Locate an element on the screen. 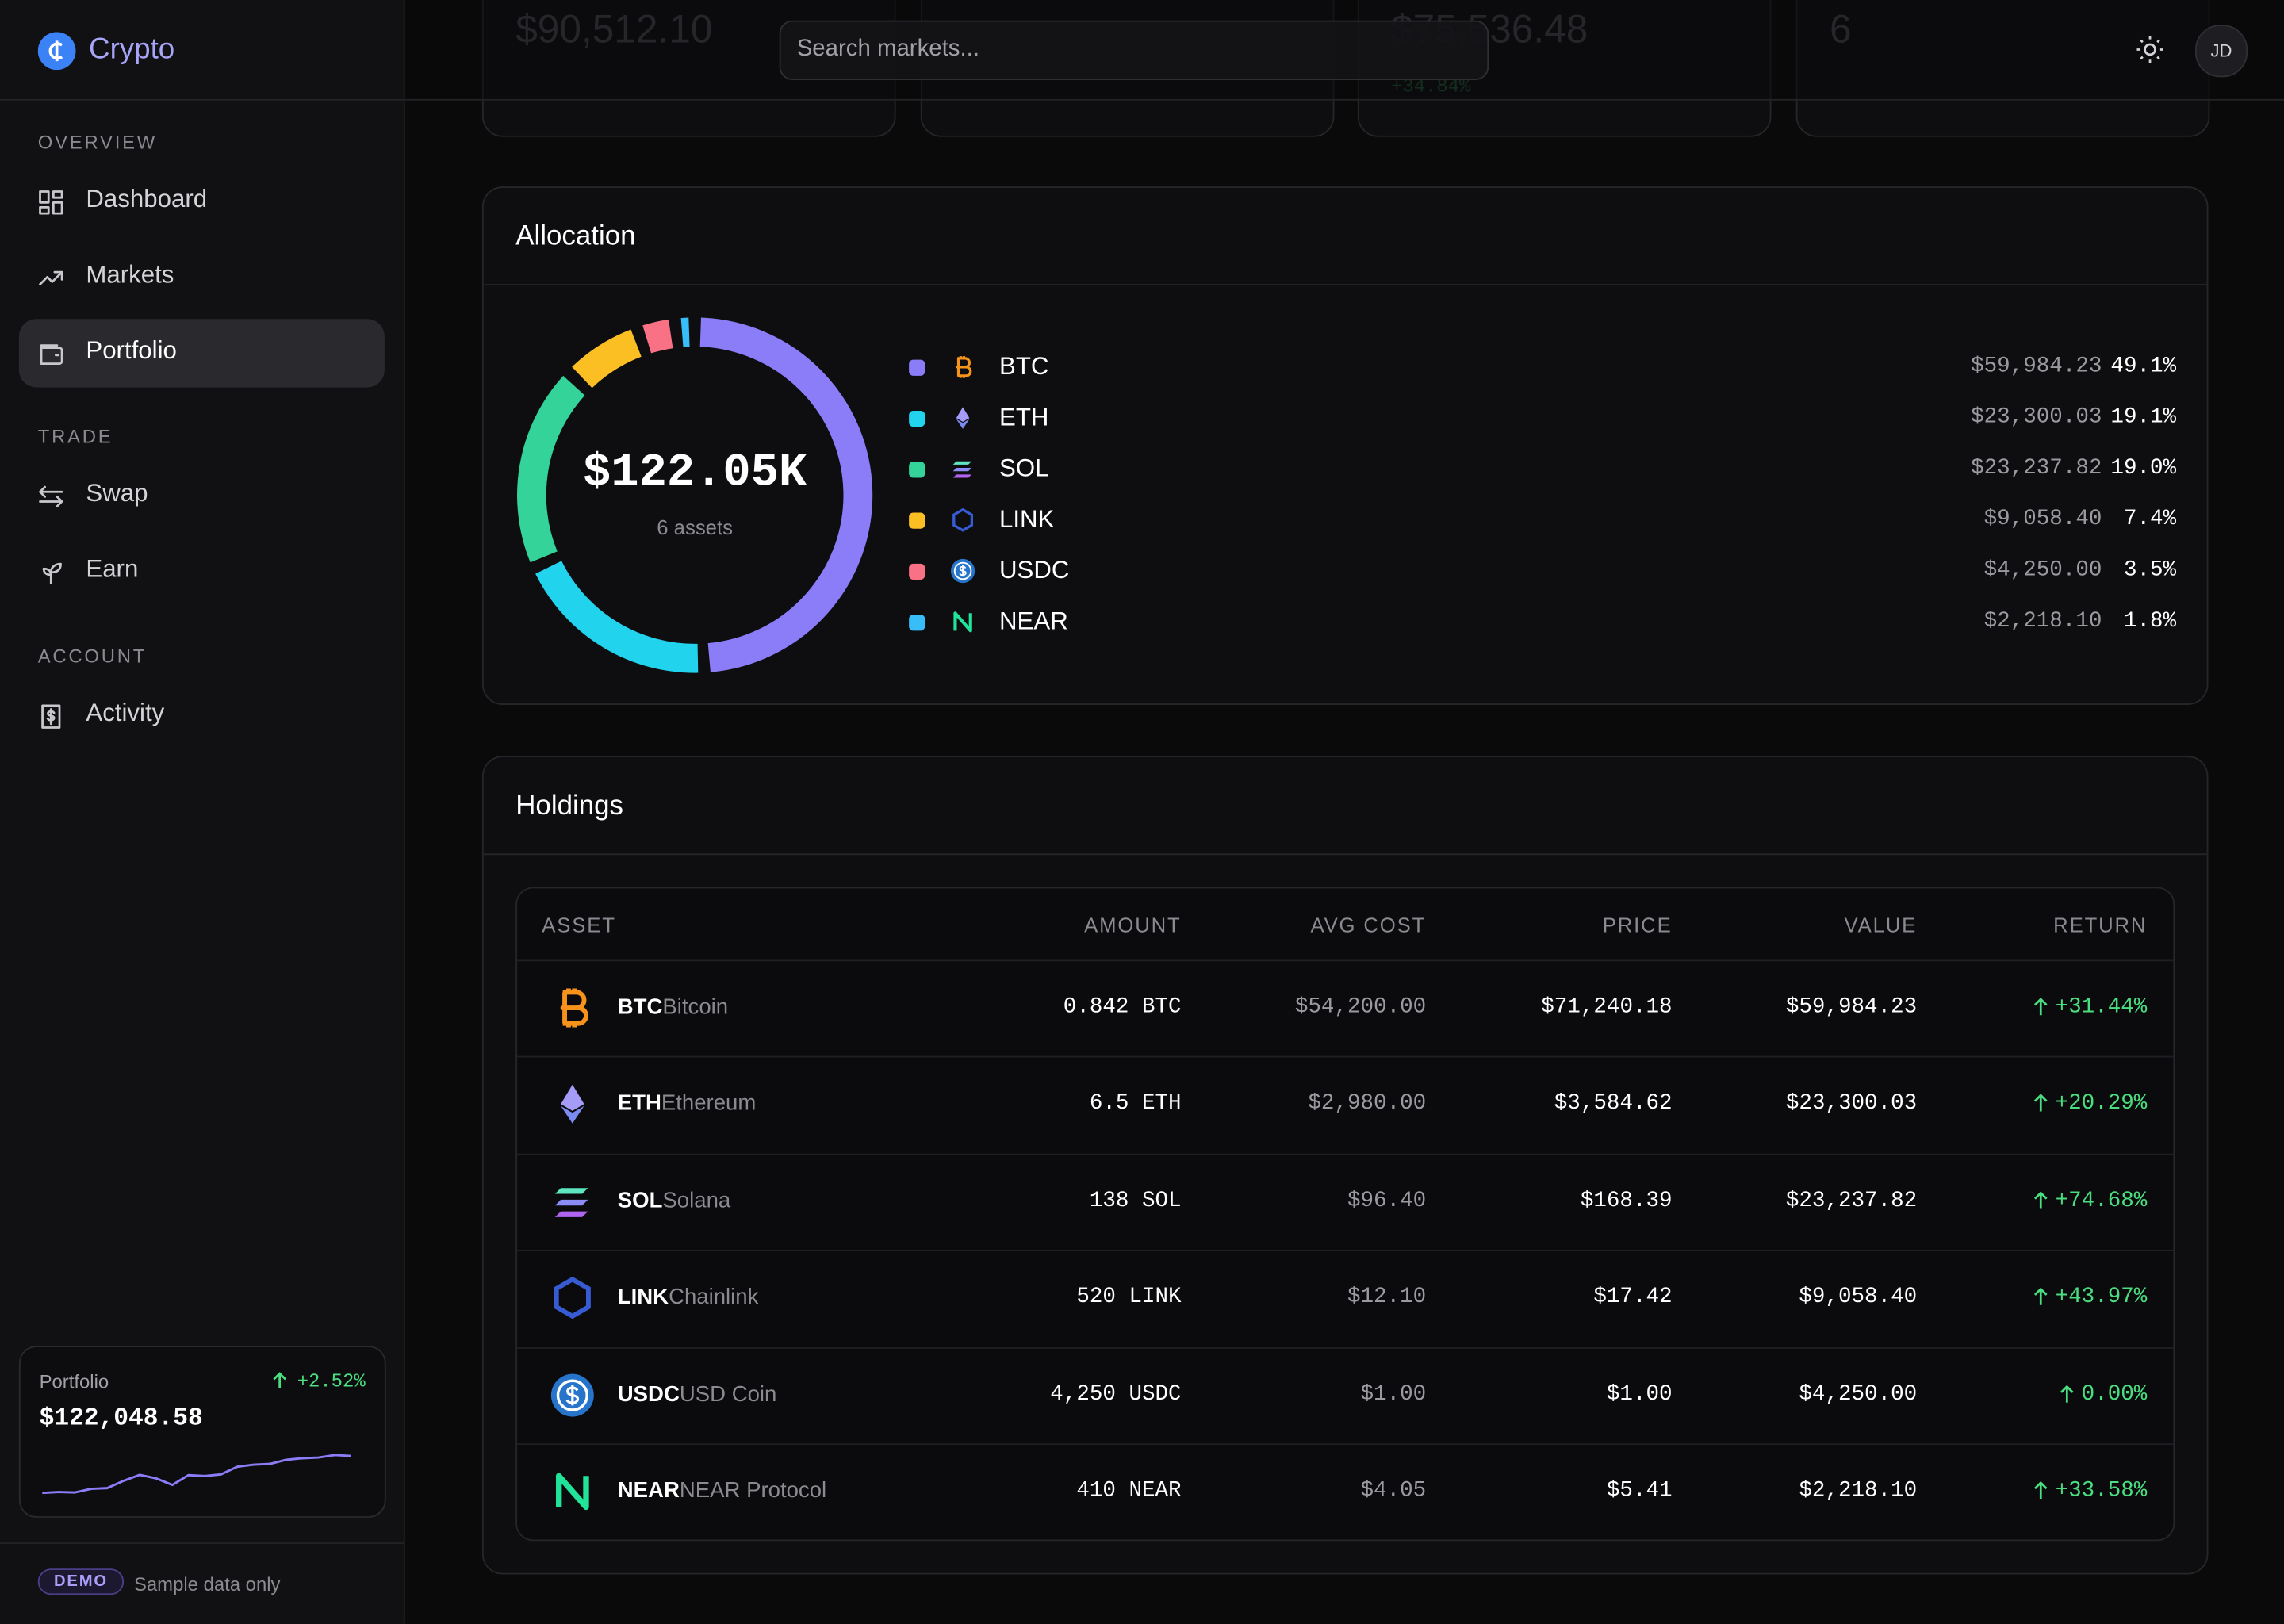 The image size is (2284, 1624). widget-change: +2.52% is located at coordinates (331, 1381).